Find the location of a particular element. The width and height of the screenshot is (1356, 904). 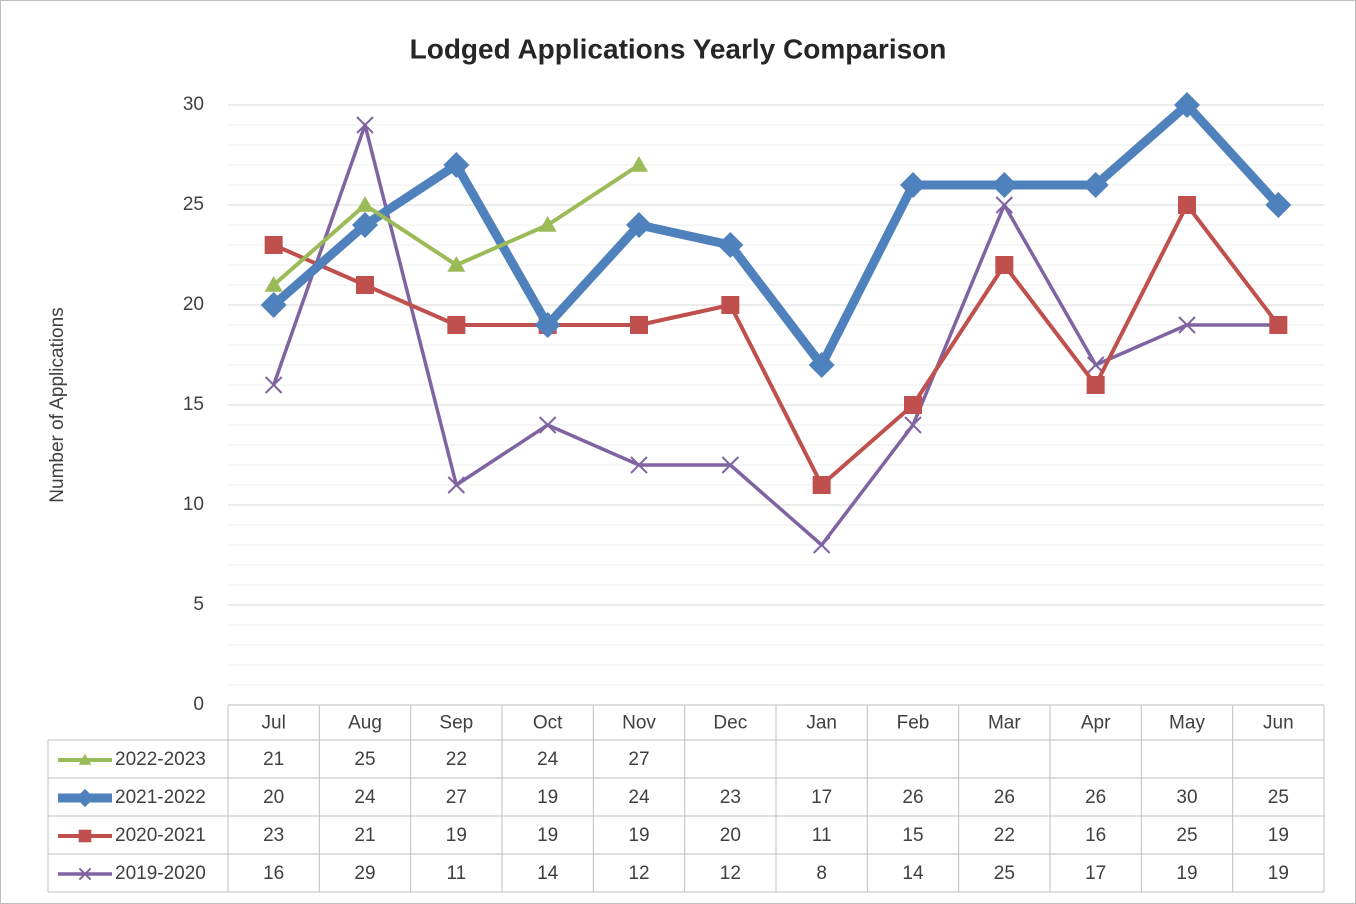

table-value: 11 is located at coordinates (456, 873).